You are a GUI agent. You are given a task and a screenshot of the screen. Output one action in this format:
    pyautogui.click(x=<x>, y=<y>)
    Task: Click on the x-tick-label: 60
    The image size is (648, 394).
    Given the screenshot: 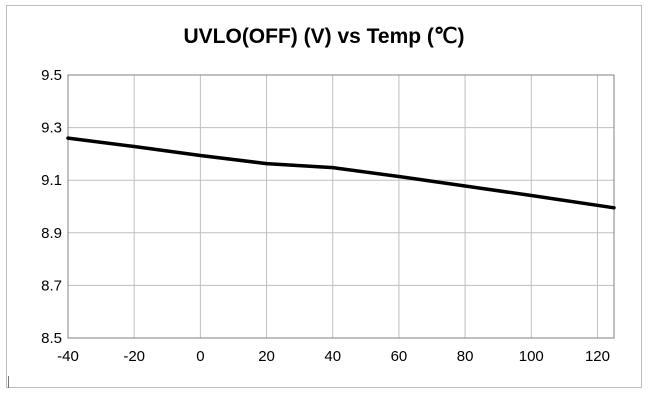 What is the action you would take?
    pyautogui.click(x=399, y=356)
    